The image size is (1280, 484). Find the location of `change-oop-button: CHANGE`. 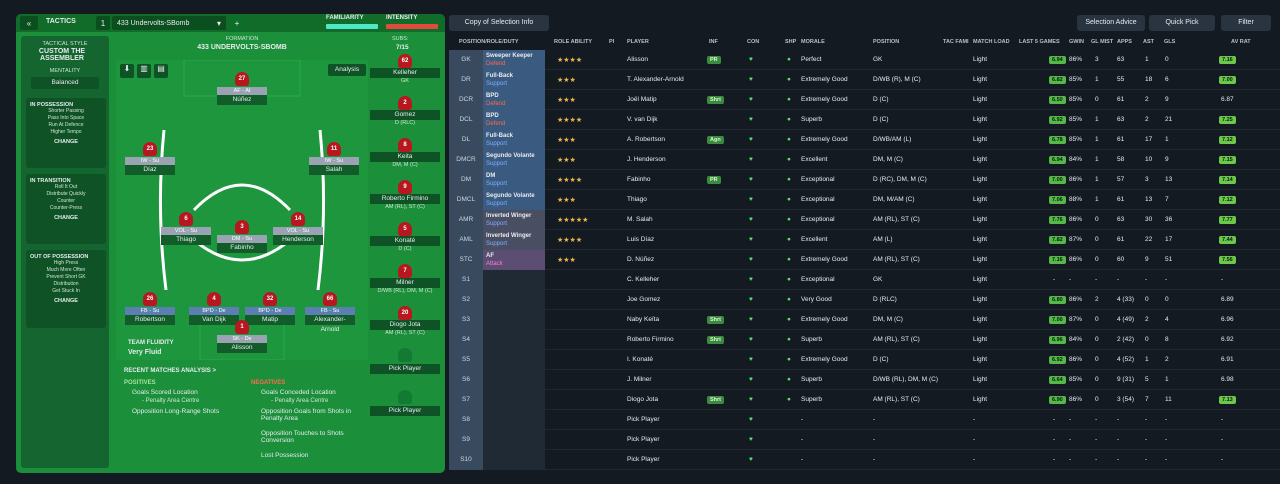

change-oop-button: CHANGE is located at coordinates (66, 301).